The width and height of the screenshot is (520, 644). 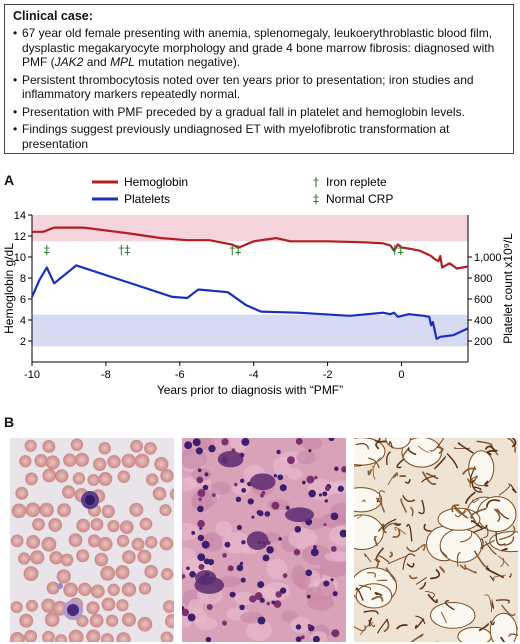 What do you see at coordinates (250, 330) in the screenshot?
I see `normal-range-band-right` at bounding box center [250, 330].